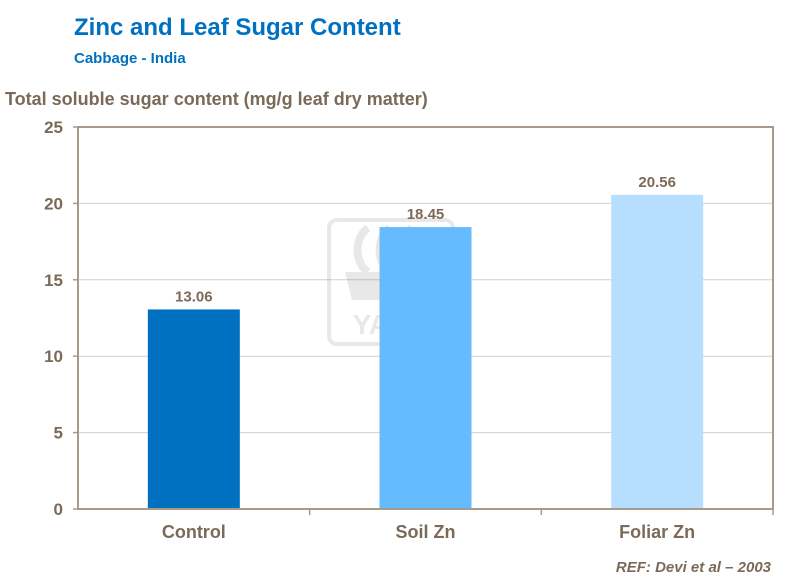 The height and width of the screenshot is (579, 785). Describe the element at coordinates (53, 203) in the screenshot. I see `y-tick-label: 20` at that location.